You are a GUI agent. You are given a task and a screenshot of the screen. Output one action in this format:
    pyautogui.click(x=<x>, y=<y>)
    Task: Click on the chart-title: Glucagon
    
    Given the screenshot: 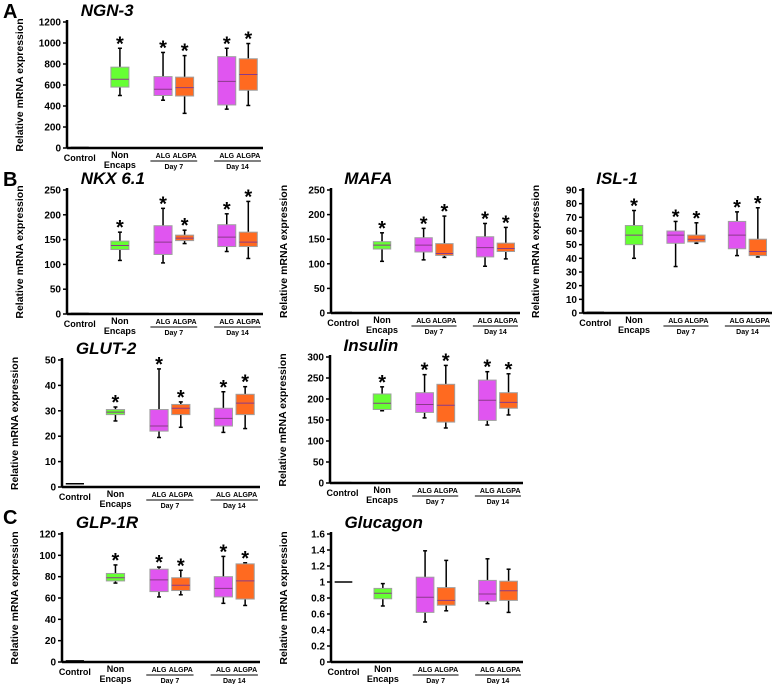 What is the action you would take?
    pyautogui.click(x=383, y=522)
    